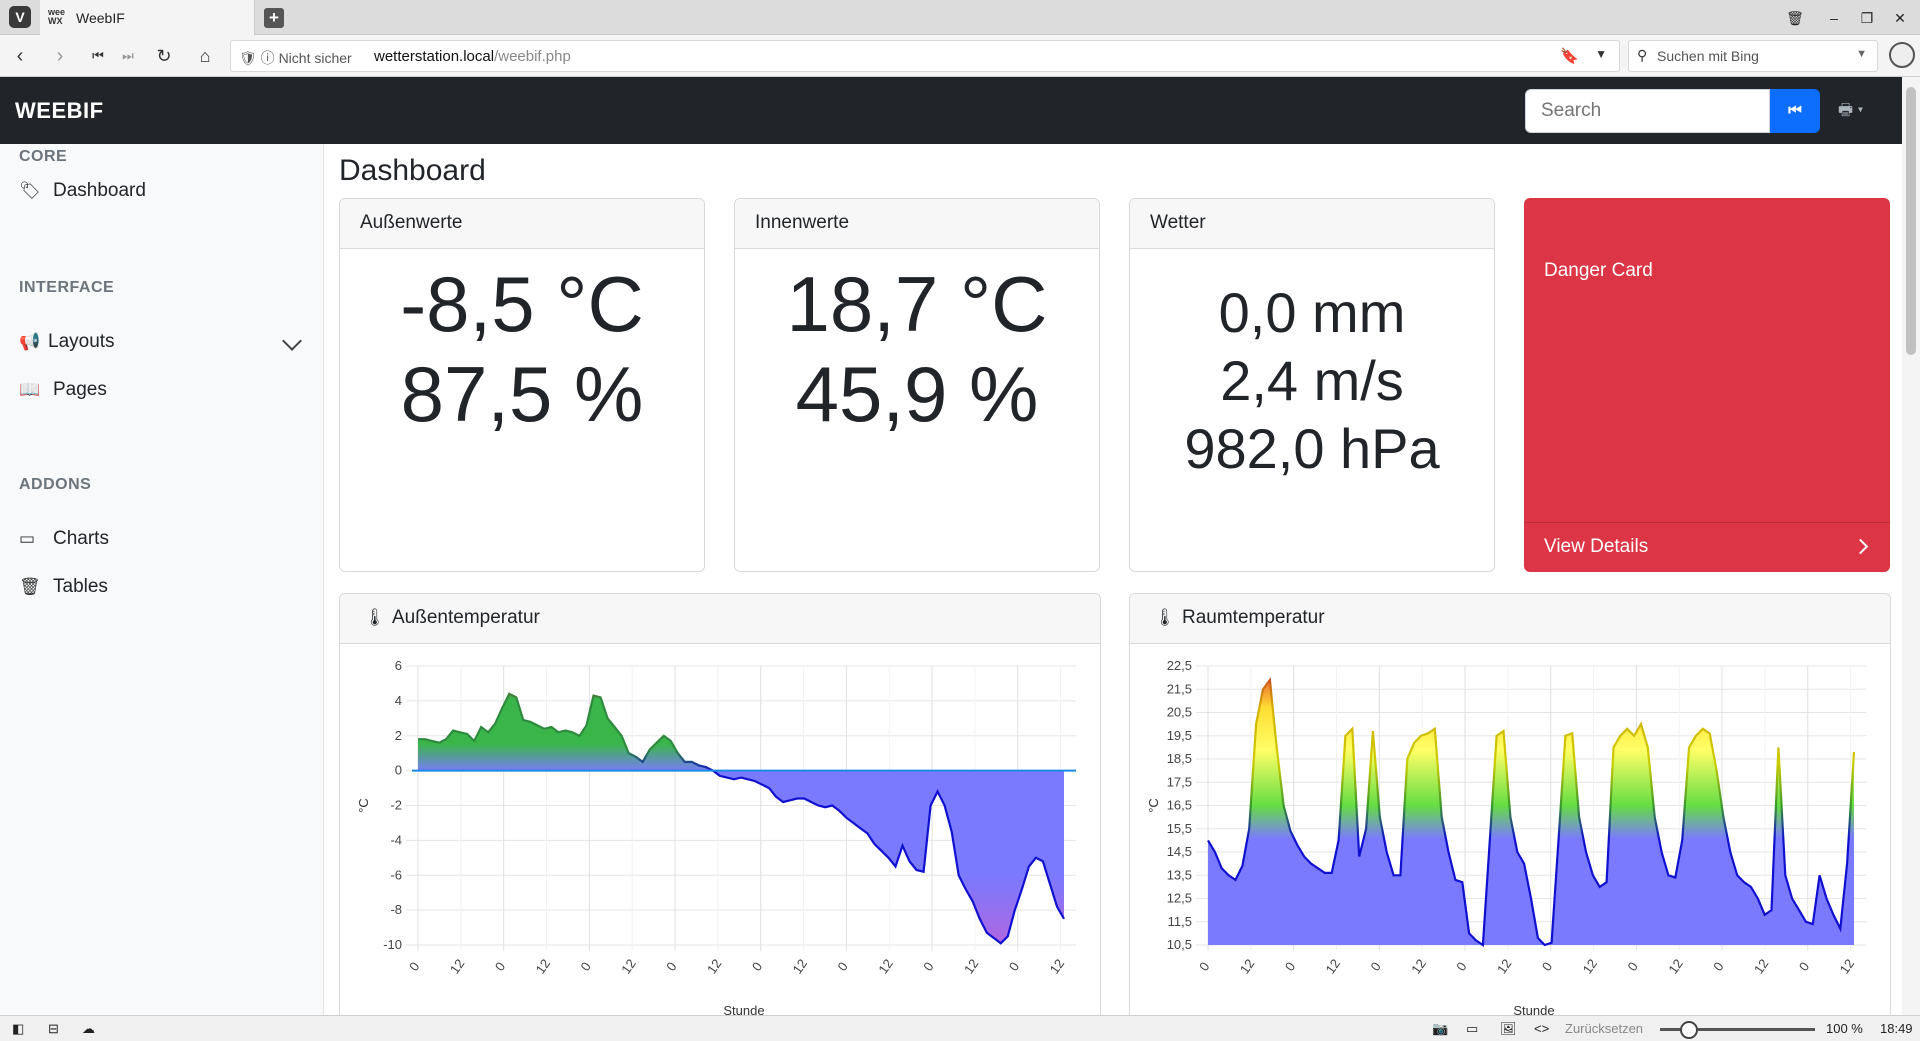 This screenshot has height=1041, width=1920. What do you see at coordinates (1180, 921) in the screenshot?
I see `y-tick-label: 11,5` at bounding box center [1180, 921].